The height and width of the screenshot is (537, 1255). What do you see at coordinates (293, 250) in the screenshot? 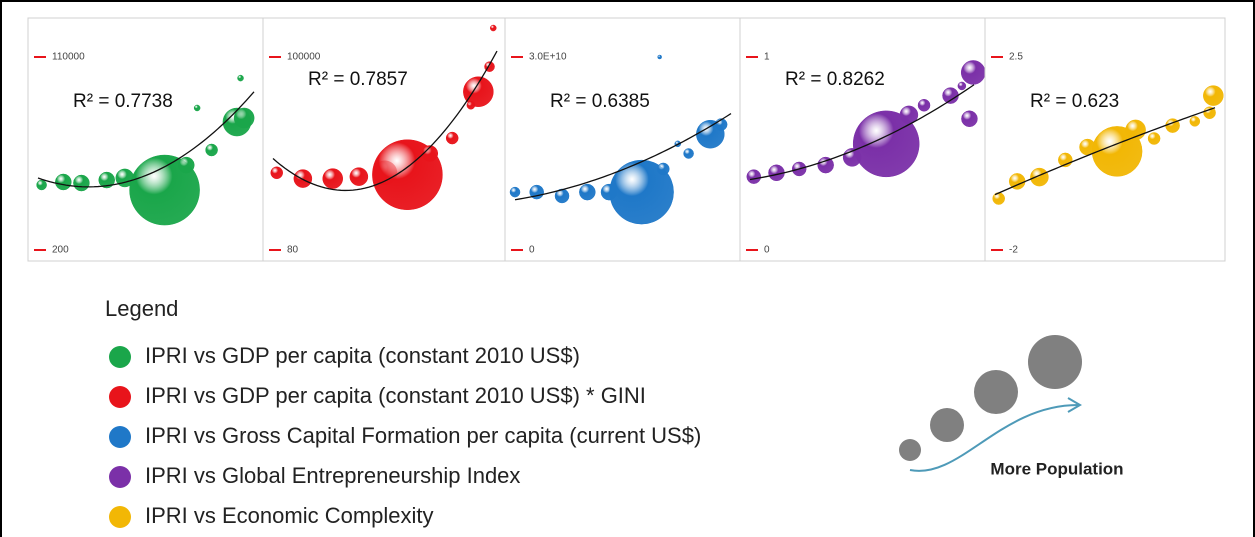
I see `y-tick-label: 80` at bounding box center [293, 250].